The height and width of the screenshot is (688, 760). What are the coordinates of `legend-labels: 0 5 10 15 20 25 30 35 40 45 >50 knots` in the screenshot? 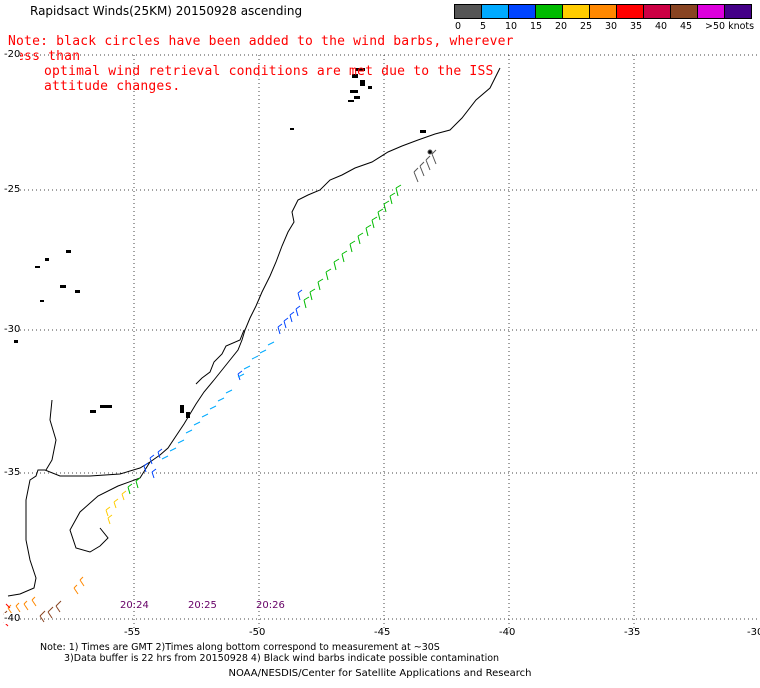 It's located at (607, 26).